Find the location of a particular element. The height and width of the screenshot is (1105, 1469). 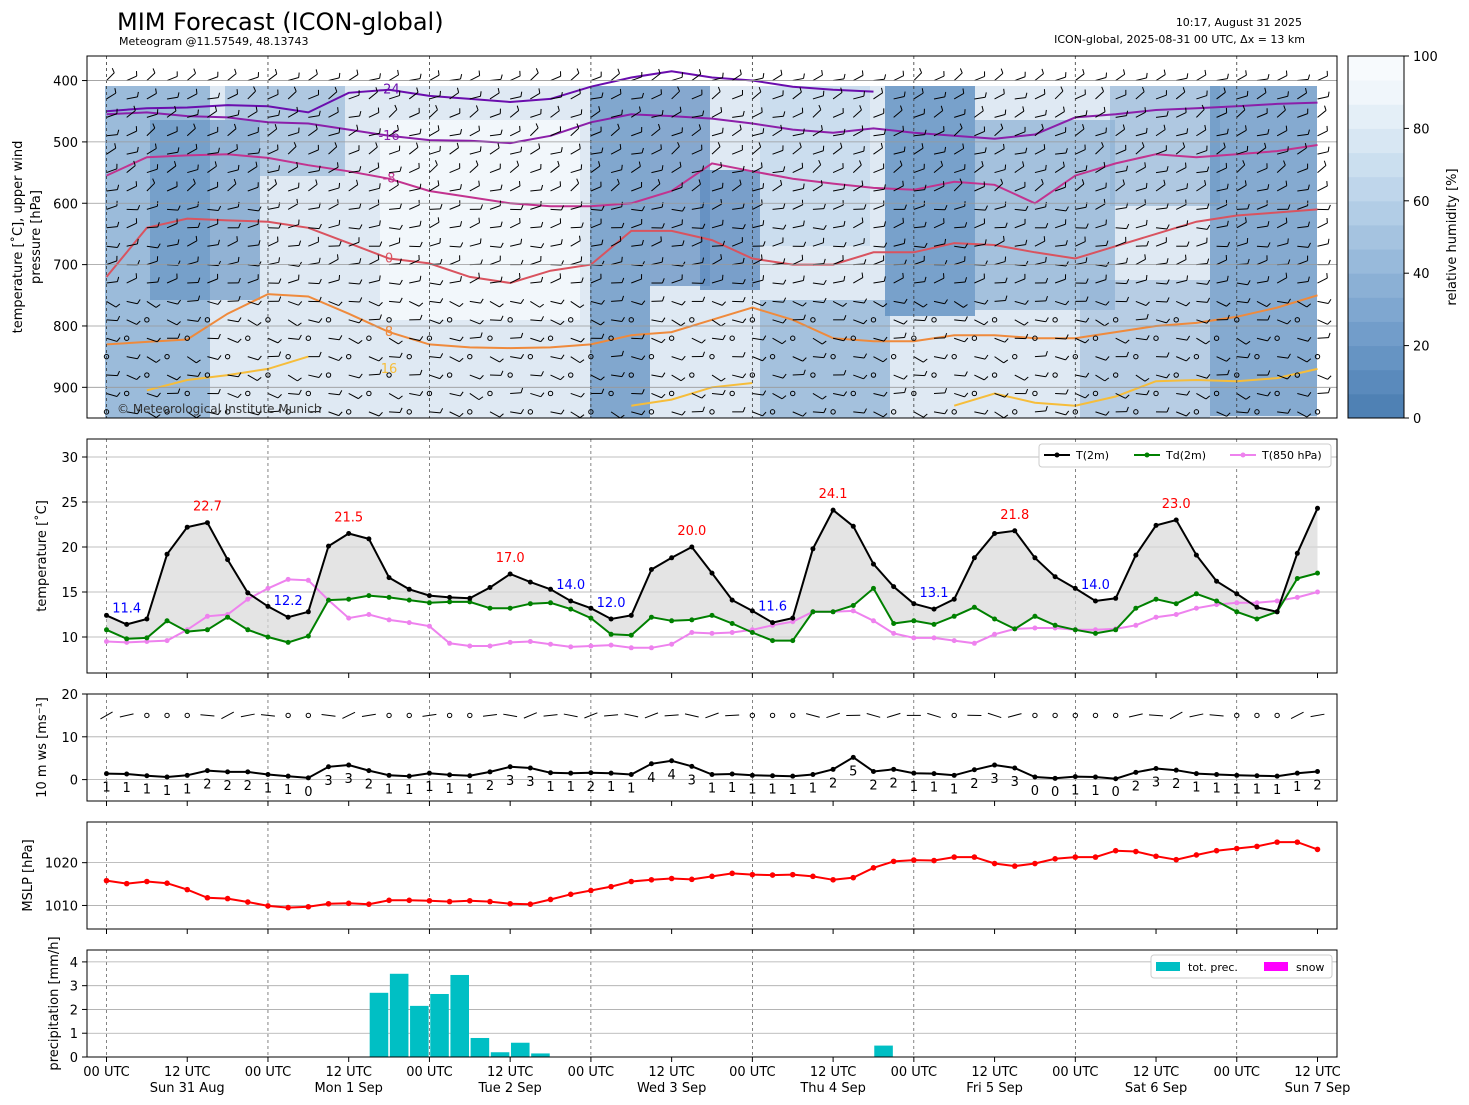

humidity-patch is located at coordinates (620, 252).